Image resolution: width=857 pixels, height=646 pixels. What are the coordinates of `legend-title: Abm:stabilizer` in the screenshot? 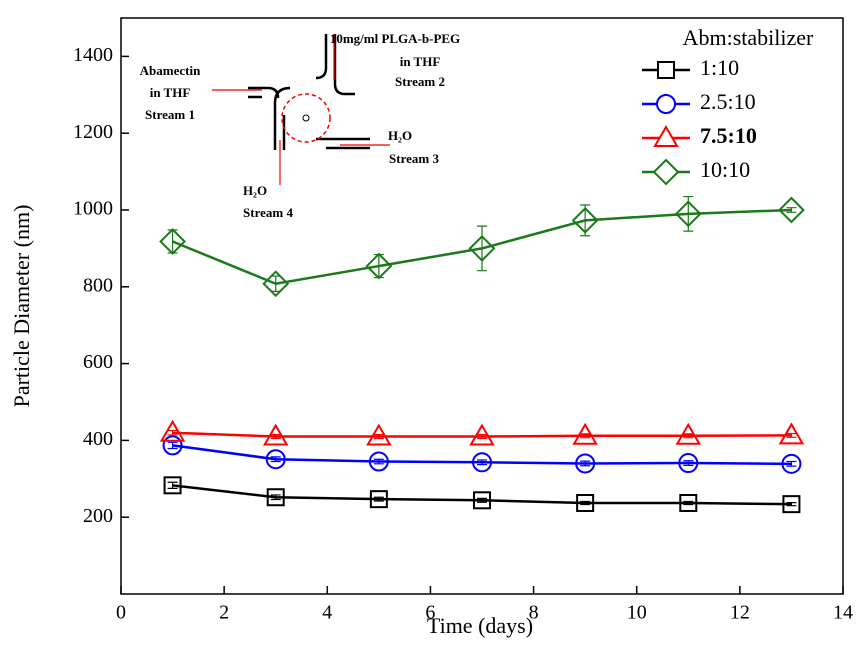 It's located at (748, 37).